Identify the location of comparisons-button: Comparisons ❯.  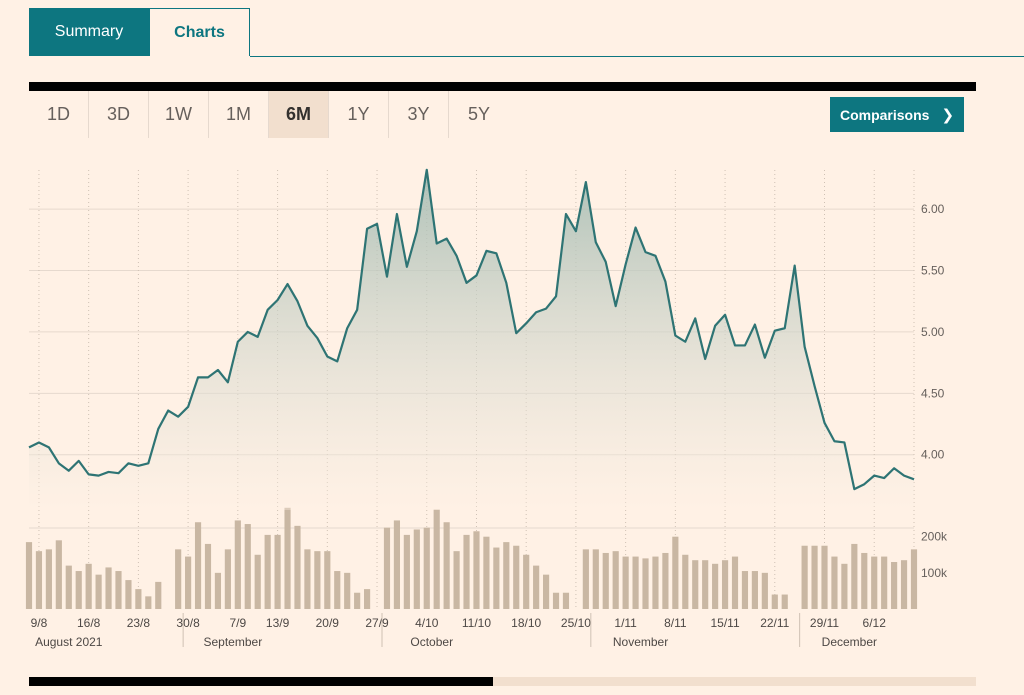
(897, 114).